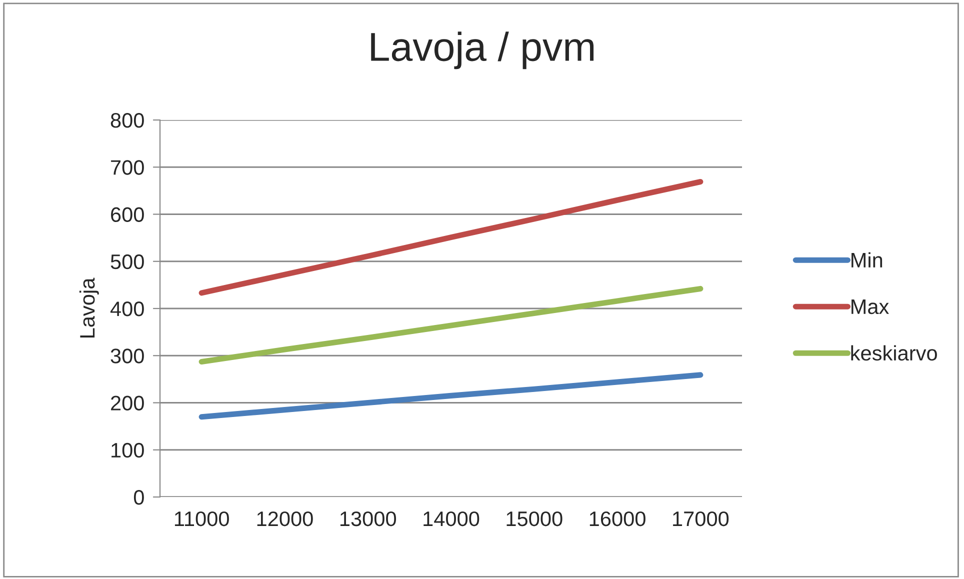 This screenshot has width=964, height=579. I want to click on y-tick-label: 700, so click(127, 167).